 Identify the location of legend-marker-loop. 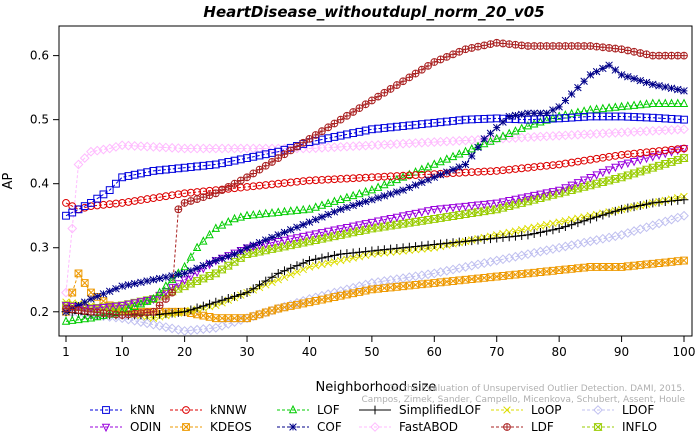
(507, 410).